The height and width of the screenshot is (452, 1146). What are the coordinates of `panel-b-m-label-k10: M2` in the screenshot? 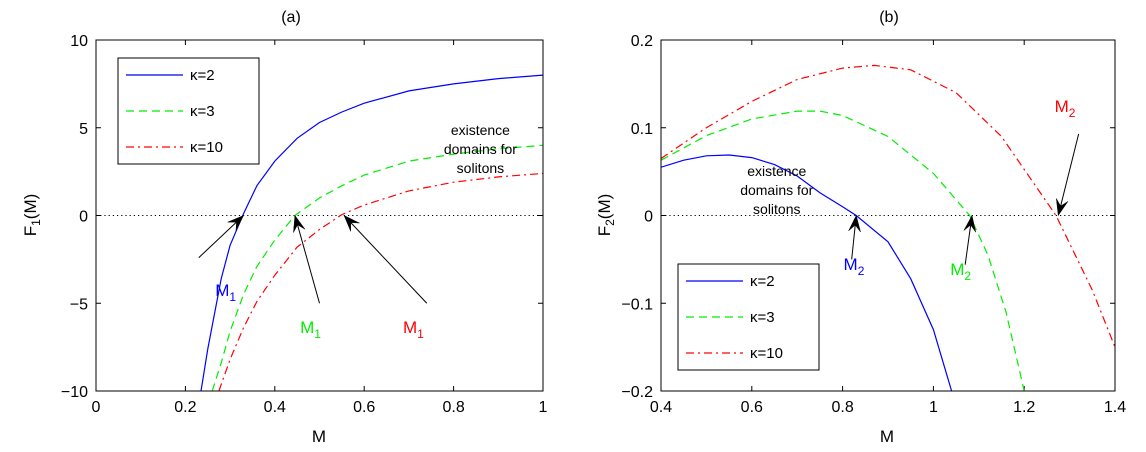 It's located at (1065, 108).